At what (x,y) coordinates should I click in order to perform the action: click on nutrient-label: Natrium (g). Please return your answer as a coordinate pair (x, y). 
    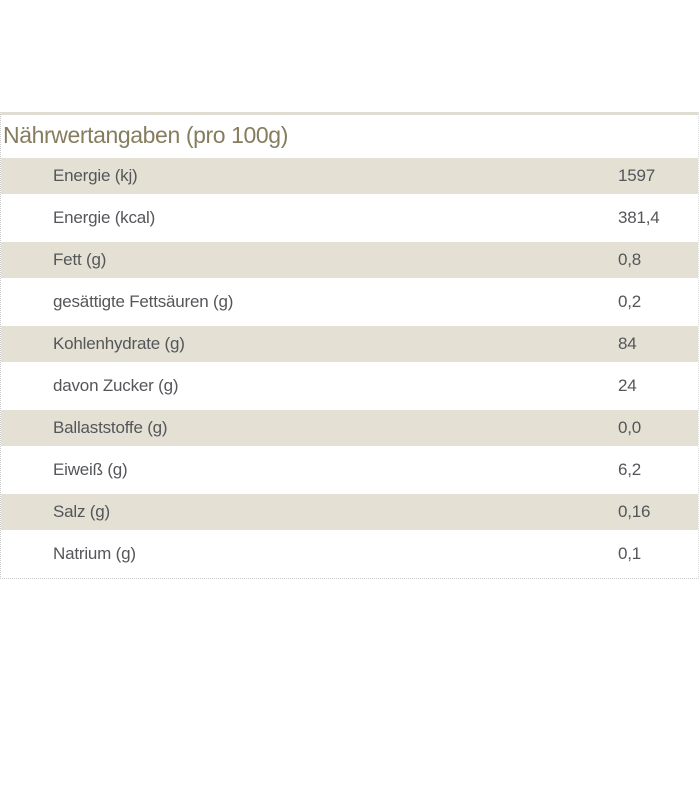
    Looking at the image, I should click on (94, 553).